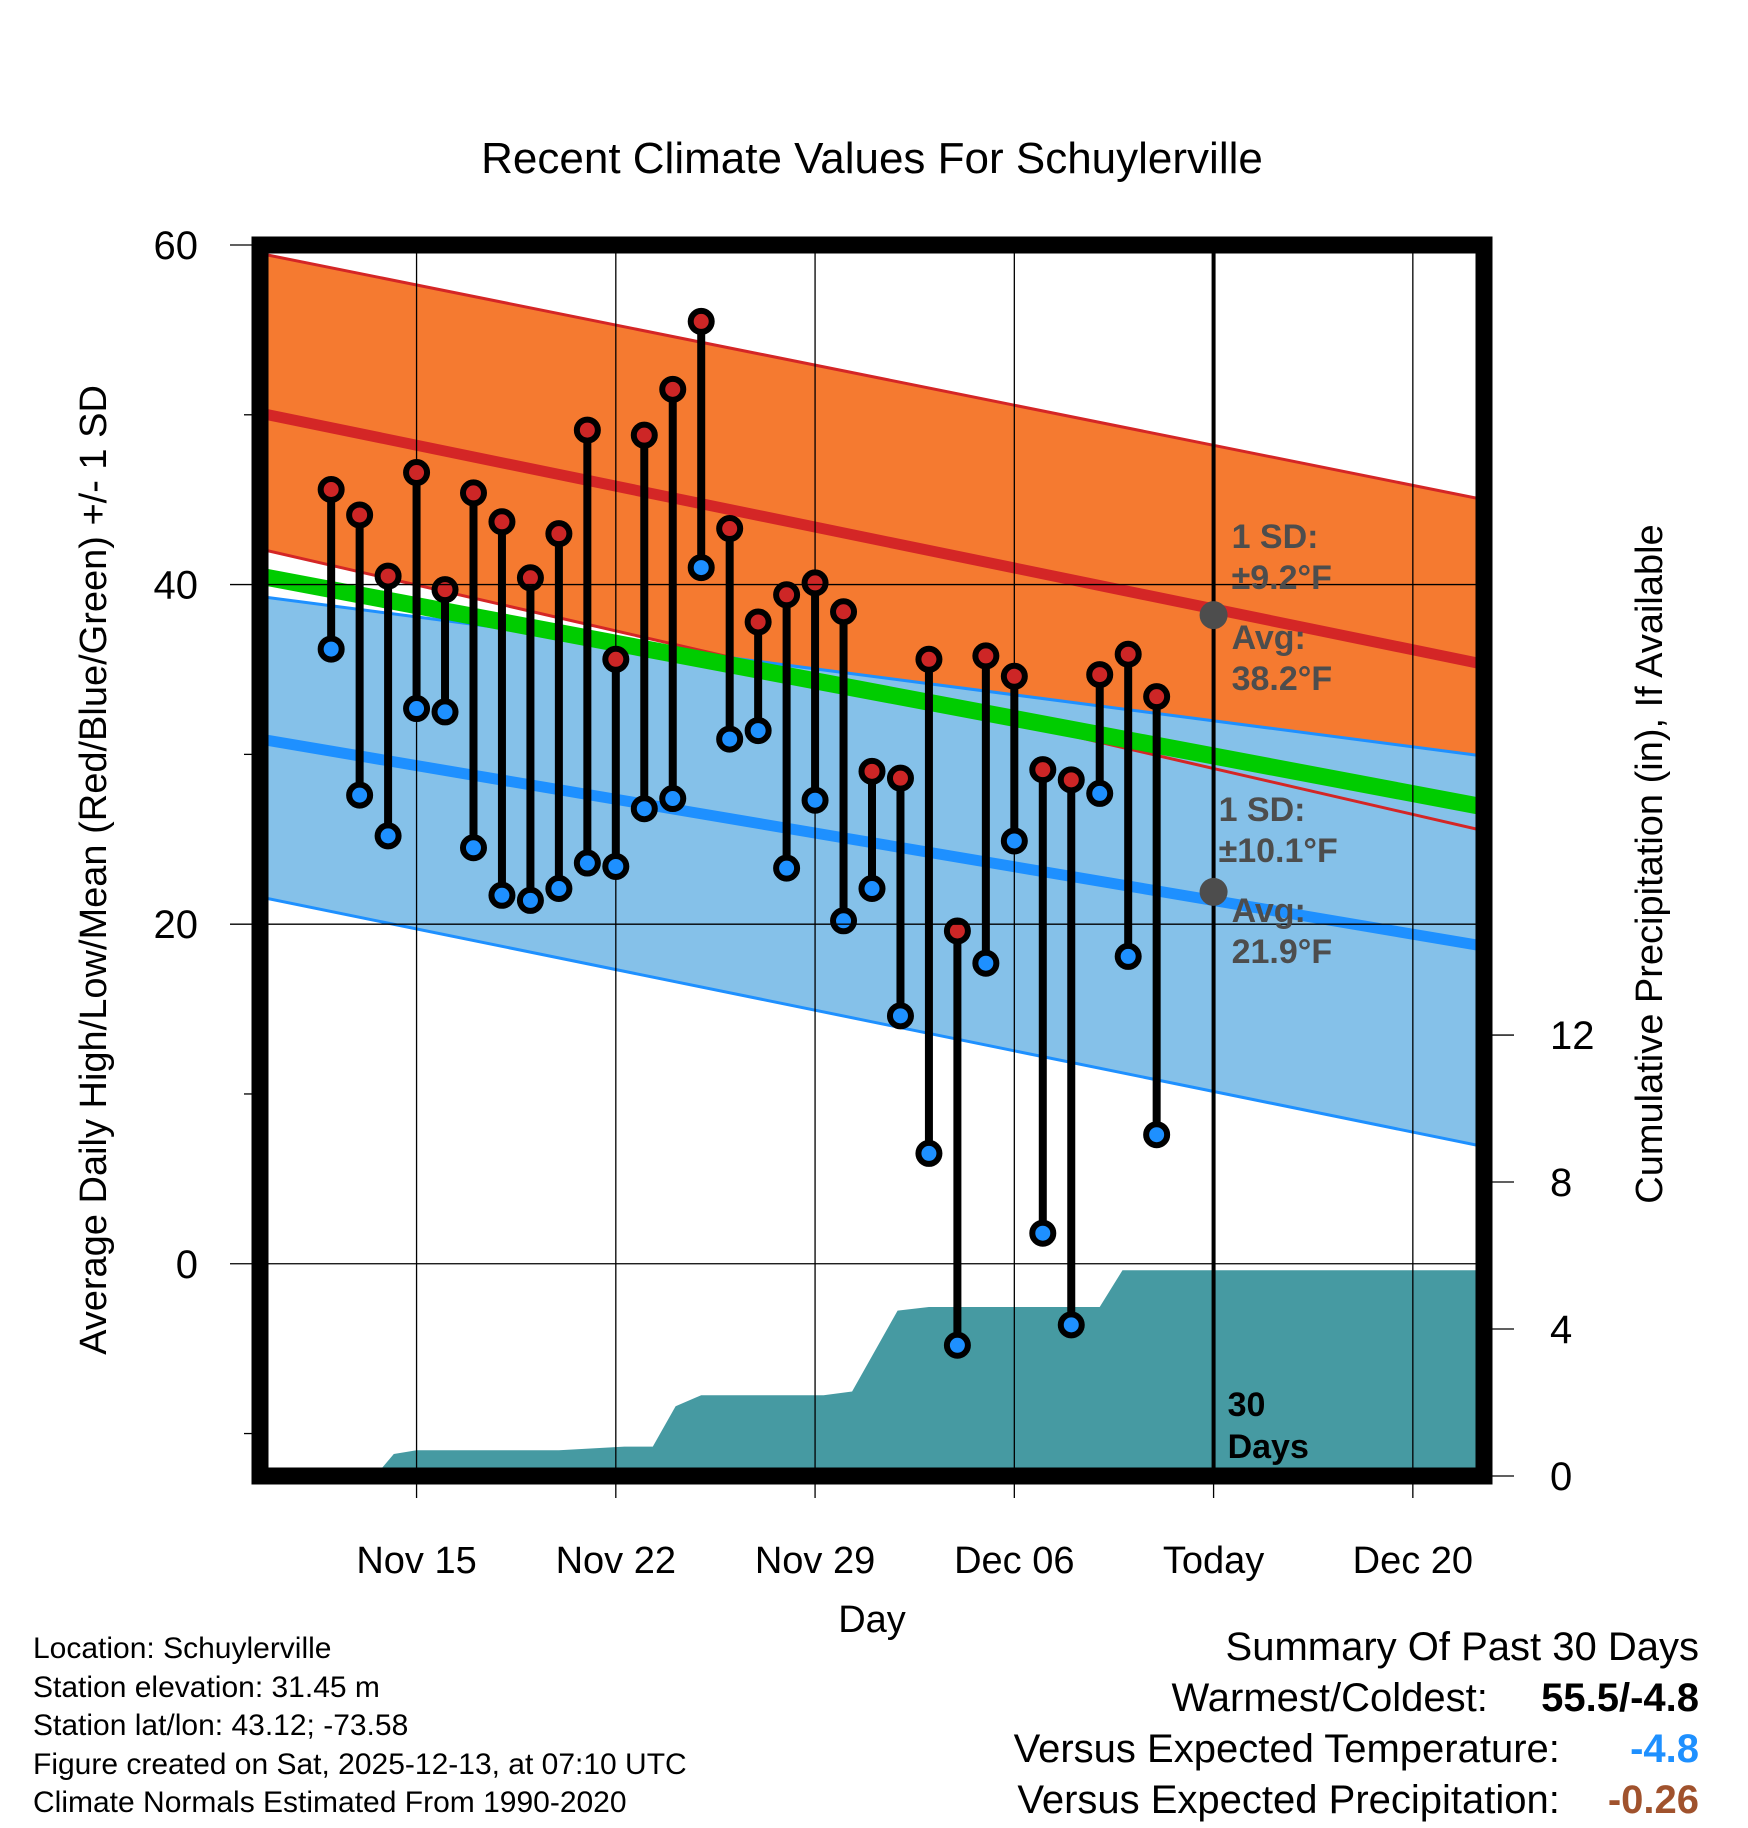 The image size is (1748, 1828). I want to click on precip-area, so click(872, 1373).